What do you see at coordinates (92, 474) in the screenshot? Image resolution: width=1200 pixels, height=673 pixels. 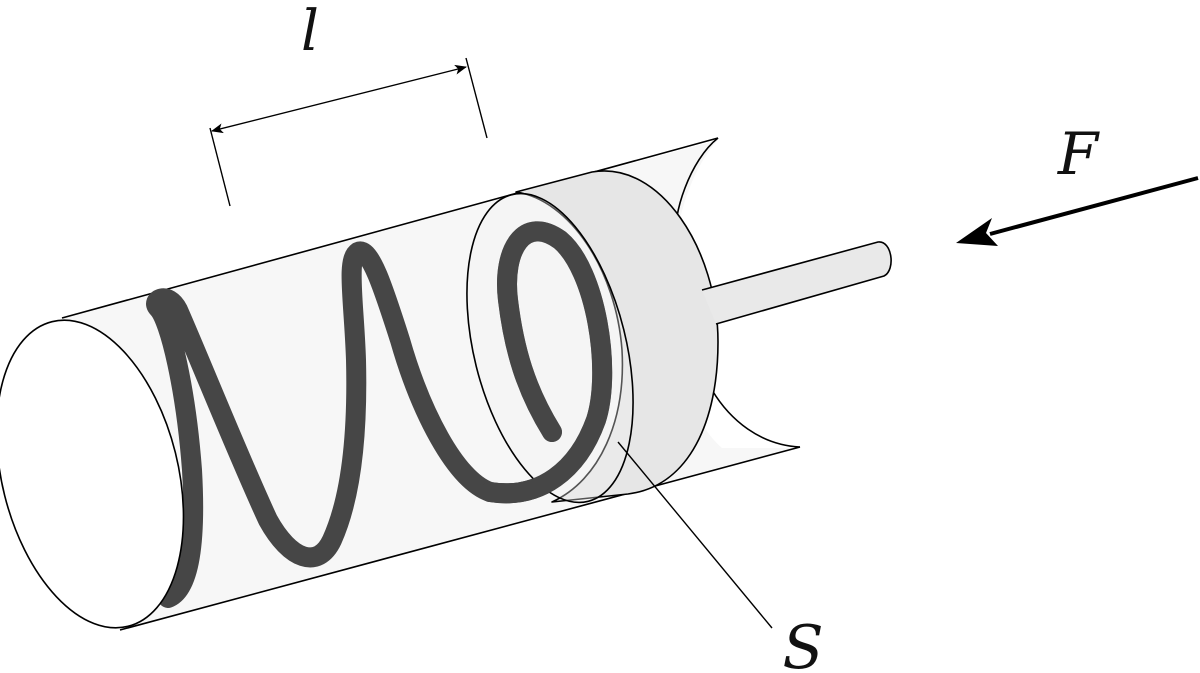 I see `cylinder-left-end` at bounding box center [92, 474].